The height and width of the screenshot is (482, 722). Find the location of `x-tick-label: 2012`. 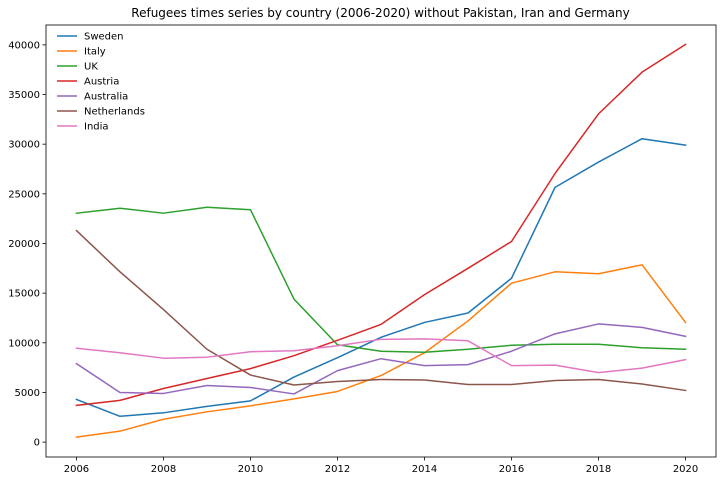

x-tick-label: 2012 is located at coordinates (337, 469).